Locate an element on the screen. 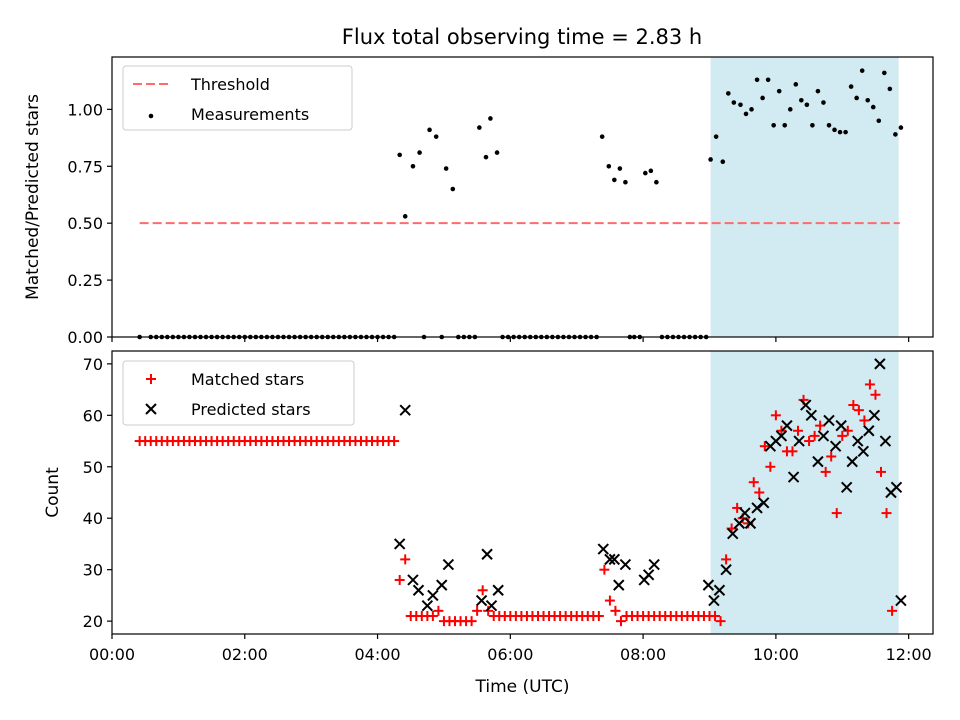 The image size is (960, 720). y-tick-label: 1.00 is located at coordinates (85, 109).